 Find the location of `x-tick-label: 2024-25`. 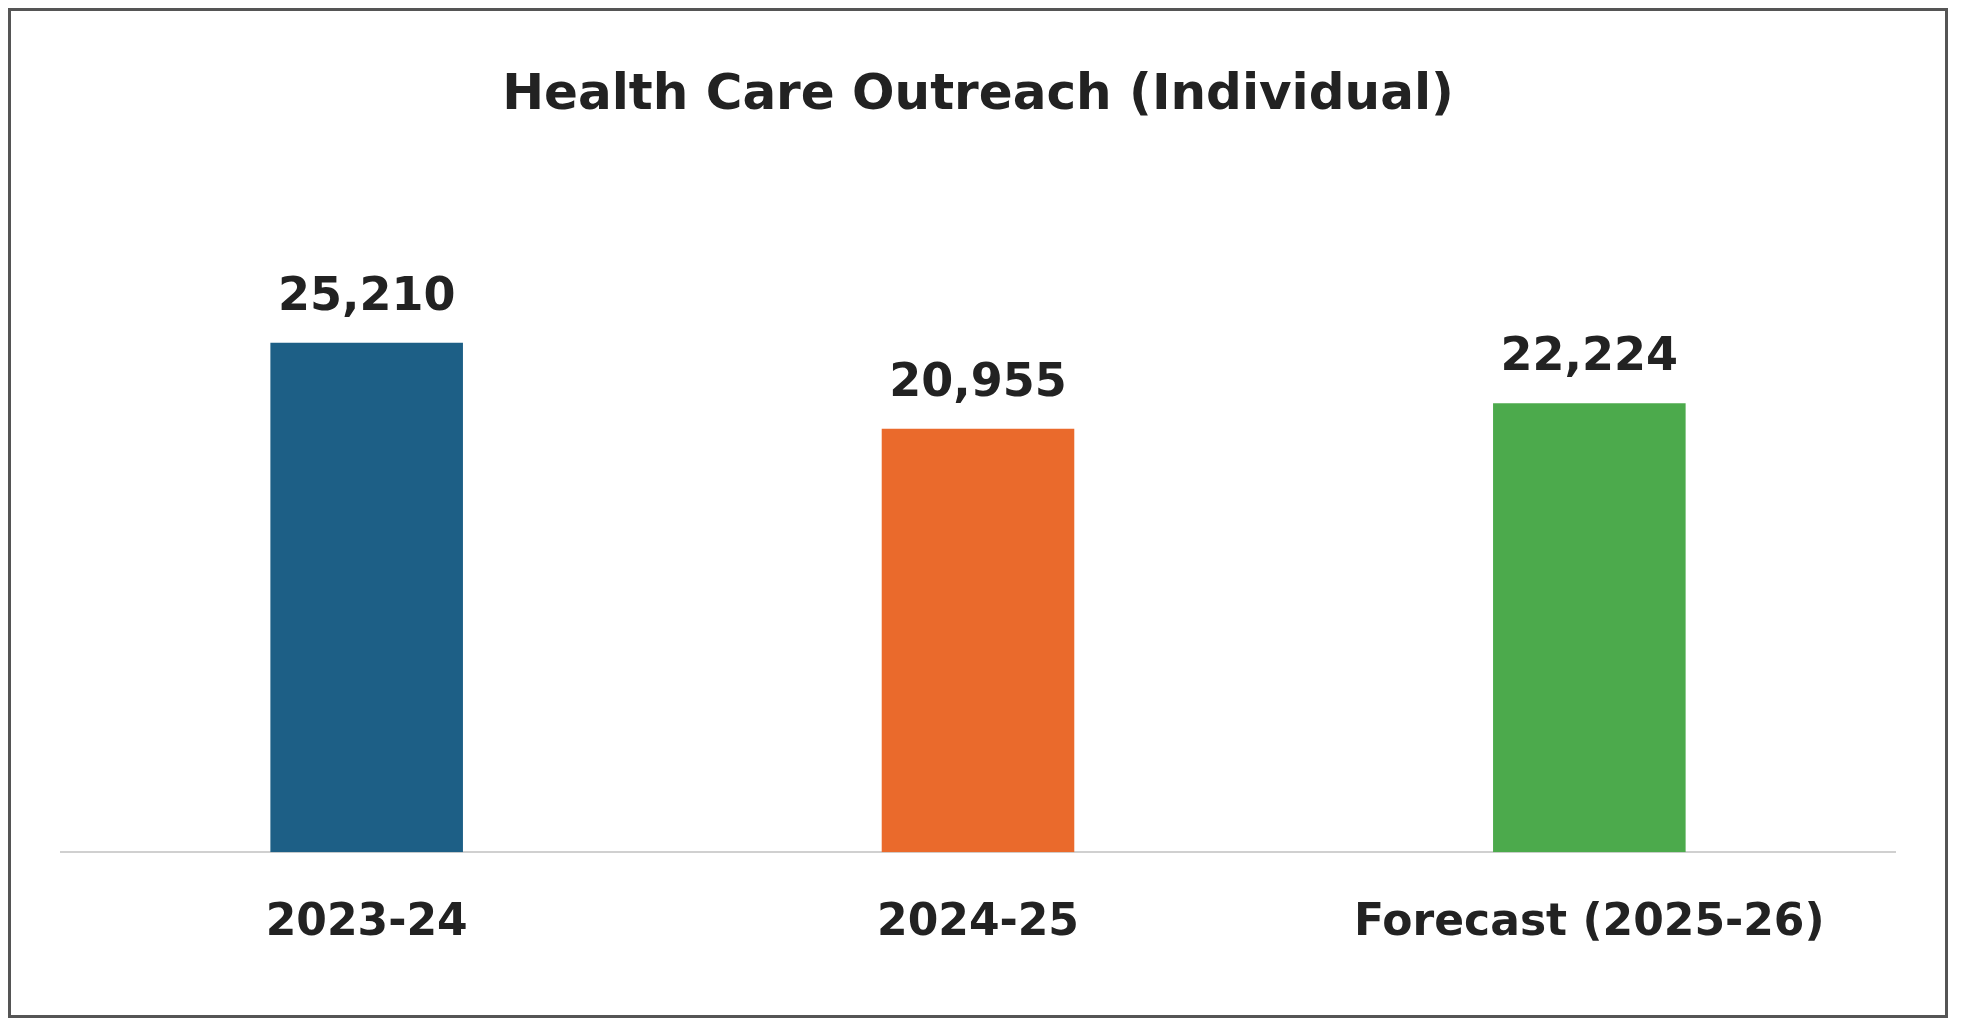

x-tick-label: 2024-25 is located at coordinates (978, 920).